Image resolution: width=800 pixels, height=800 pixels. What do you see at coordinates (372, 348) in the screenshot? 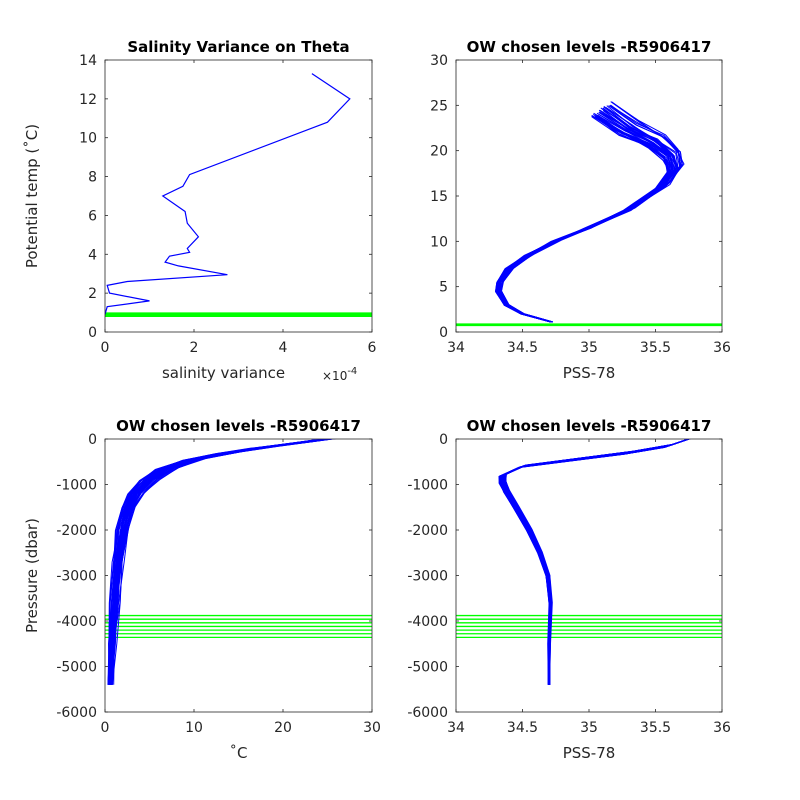
I see `x-tick-label: 6` at bounding box center [372, 348].